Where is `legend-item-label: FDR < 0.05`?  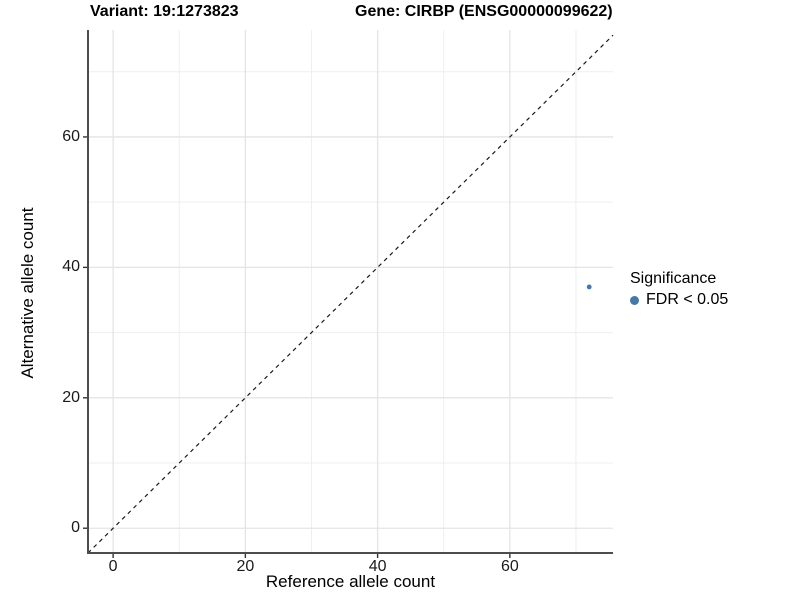 legend-item-label: FDR < 0.05 is located at coordinates (687, 299).